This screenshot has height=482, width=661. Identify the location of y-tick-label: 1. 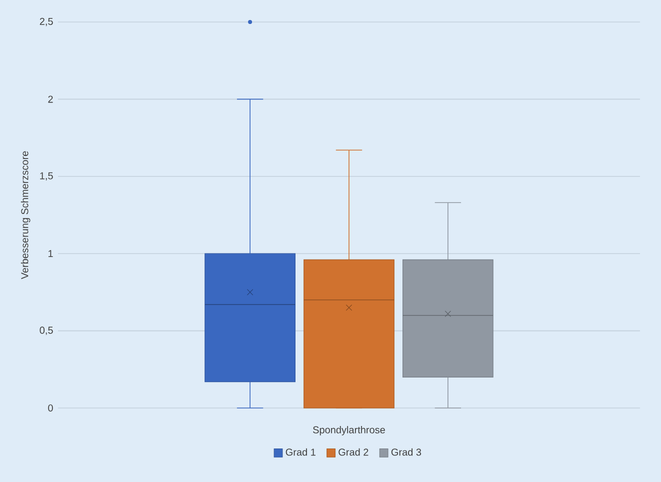
(50, 254).